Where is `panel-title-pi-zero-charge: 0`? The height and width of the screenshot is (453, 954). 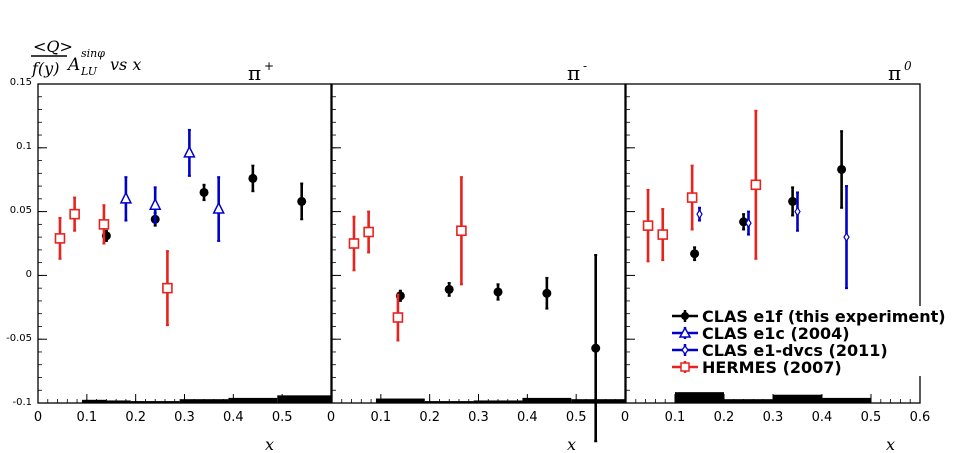
panel-title-pi-zero-charge: 0 is located at coordinates (908, 66).